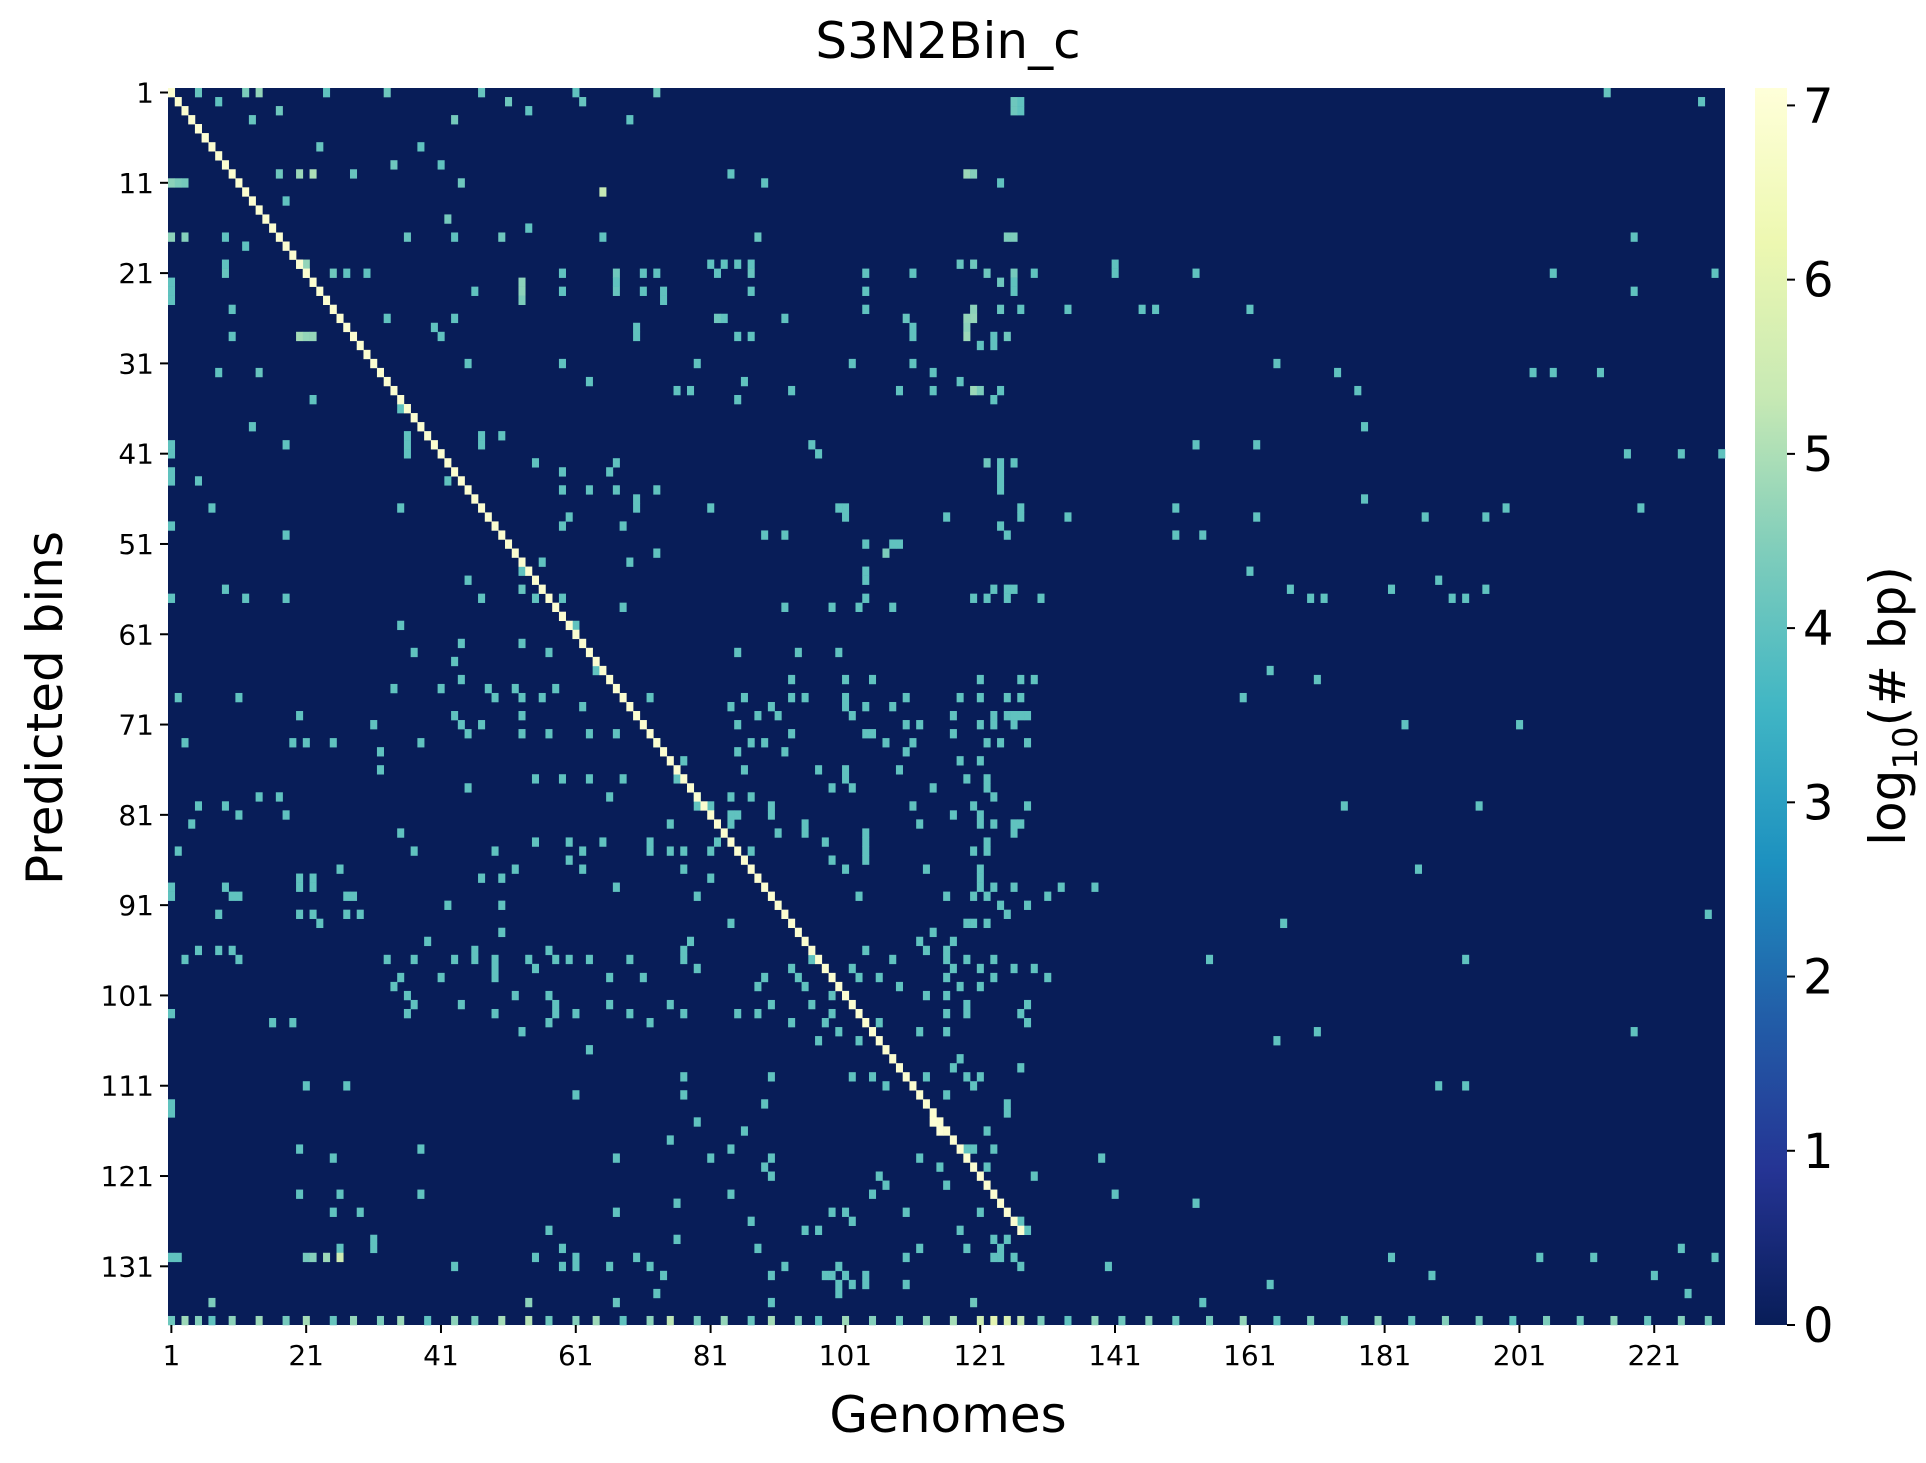 This screenshot has width=1926, height=1463. I want to click on x-tick-label: 221, so click(1654, 1355).